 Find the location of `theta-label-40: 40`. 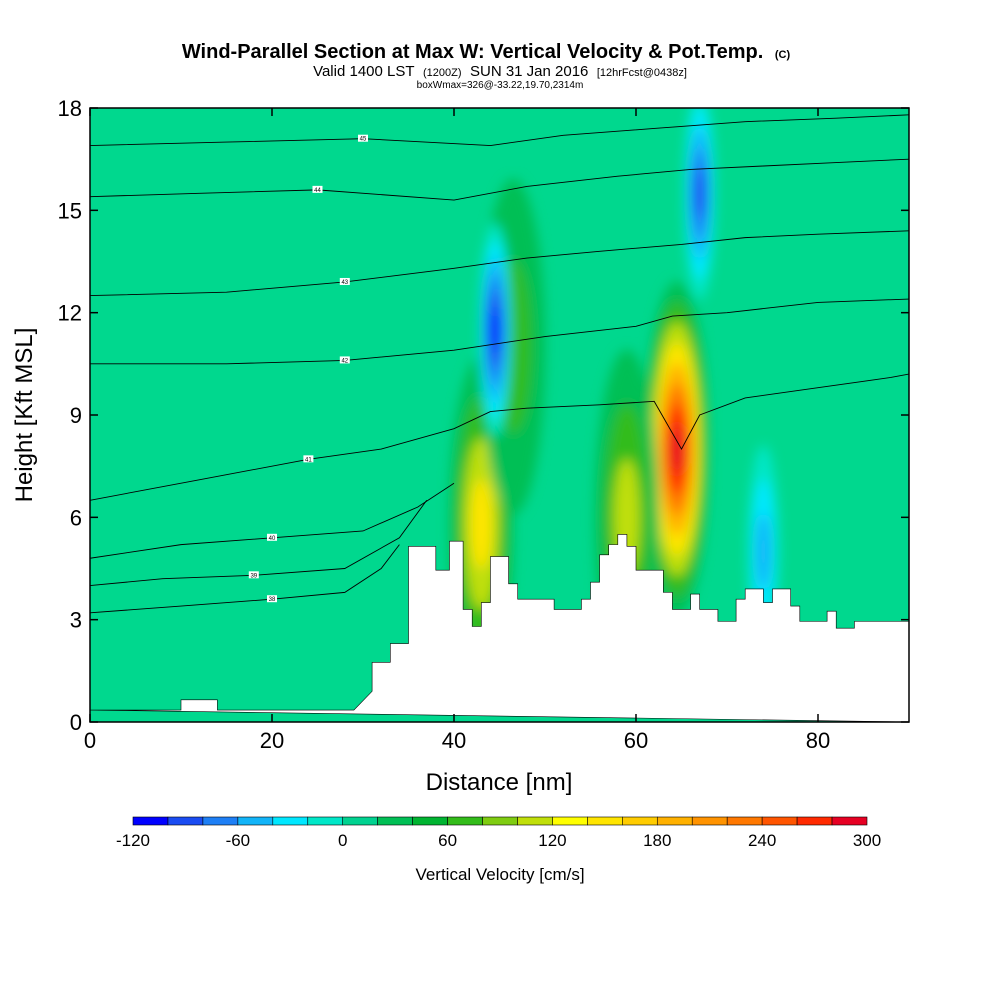

theta-label-40: 40 is located at coordinates (272, 539).